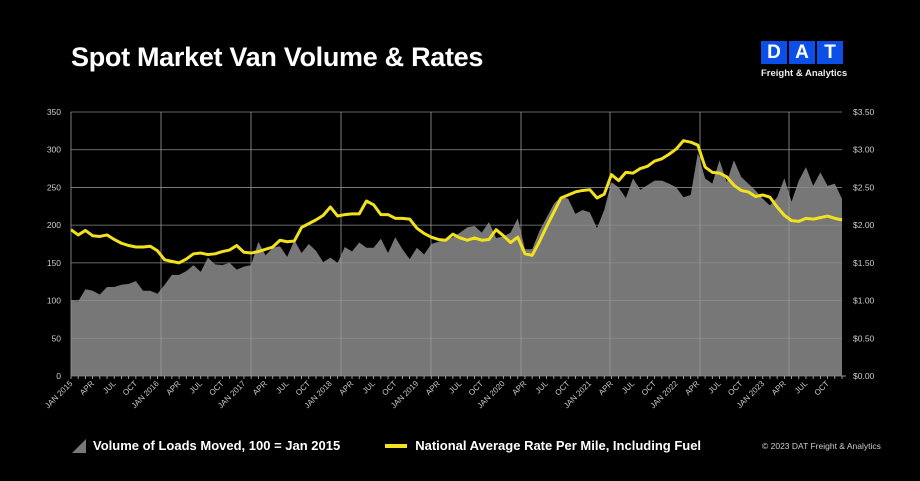  Describe the element at coordinates (864, 112) in the screenshot. I see `y-right-tick-label: $3.50` at that location.